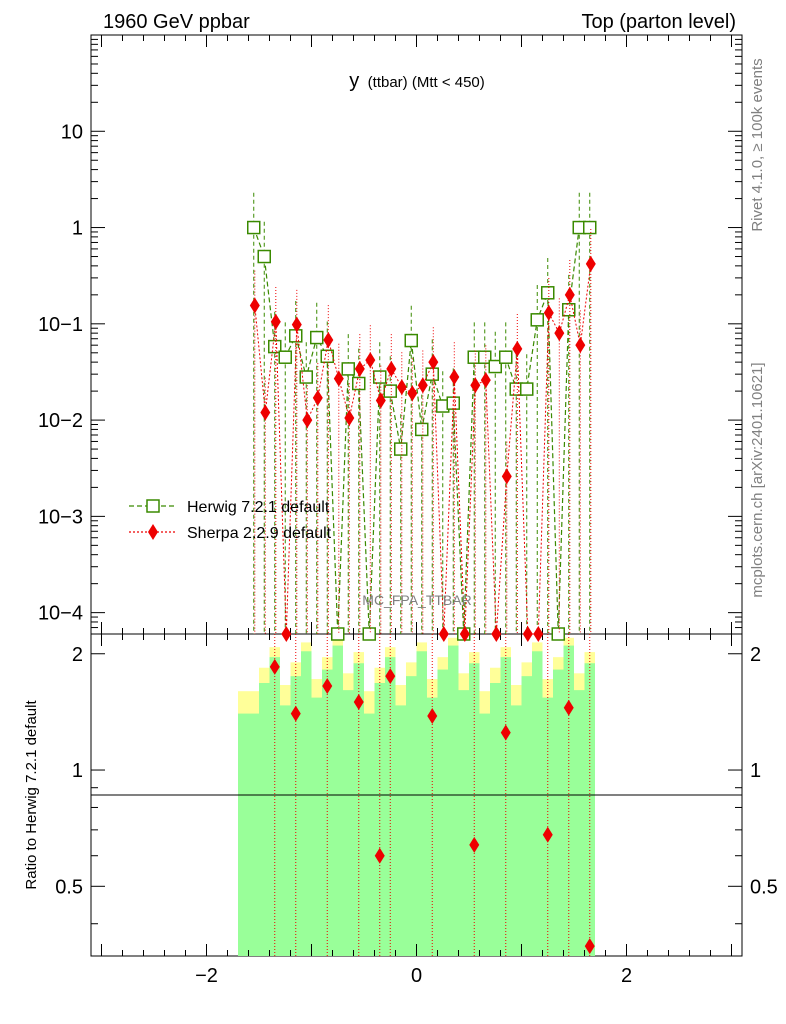  What do you see at coordinates (31, 795) in the screenshot?
I see `ratio-y-axis-label: Ratio to Herwig 7.2.1 default` at bounding box center [31, 795].